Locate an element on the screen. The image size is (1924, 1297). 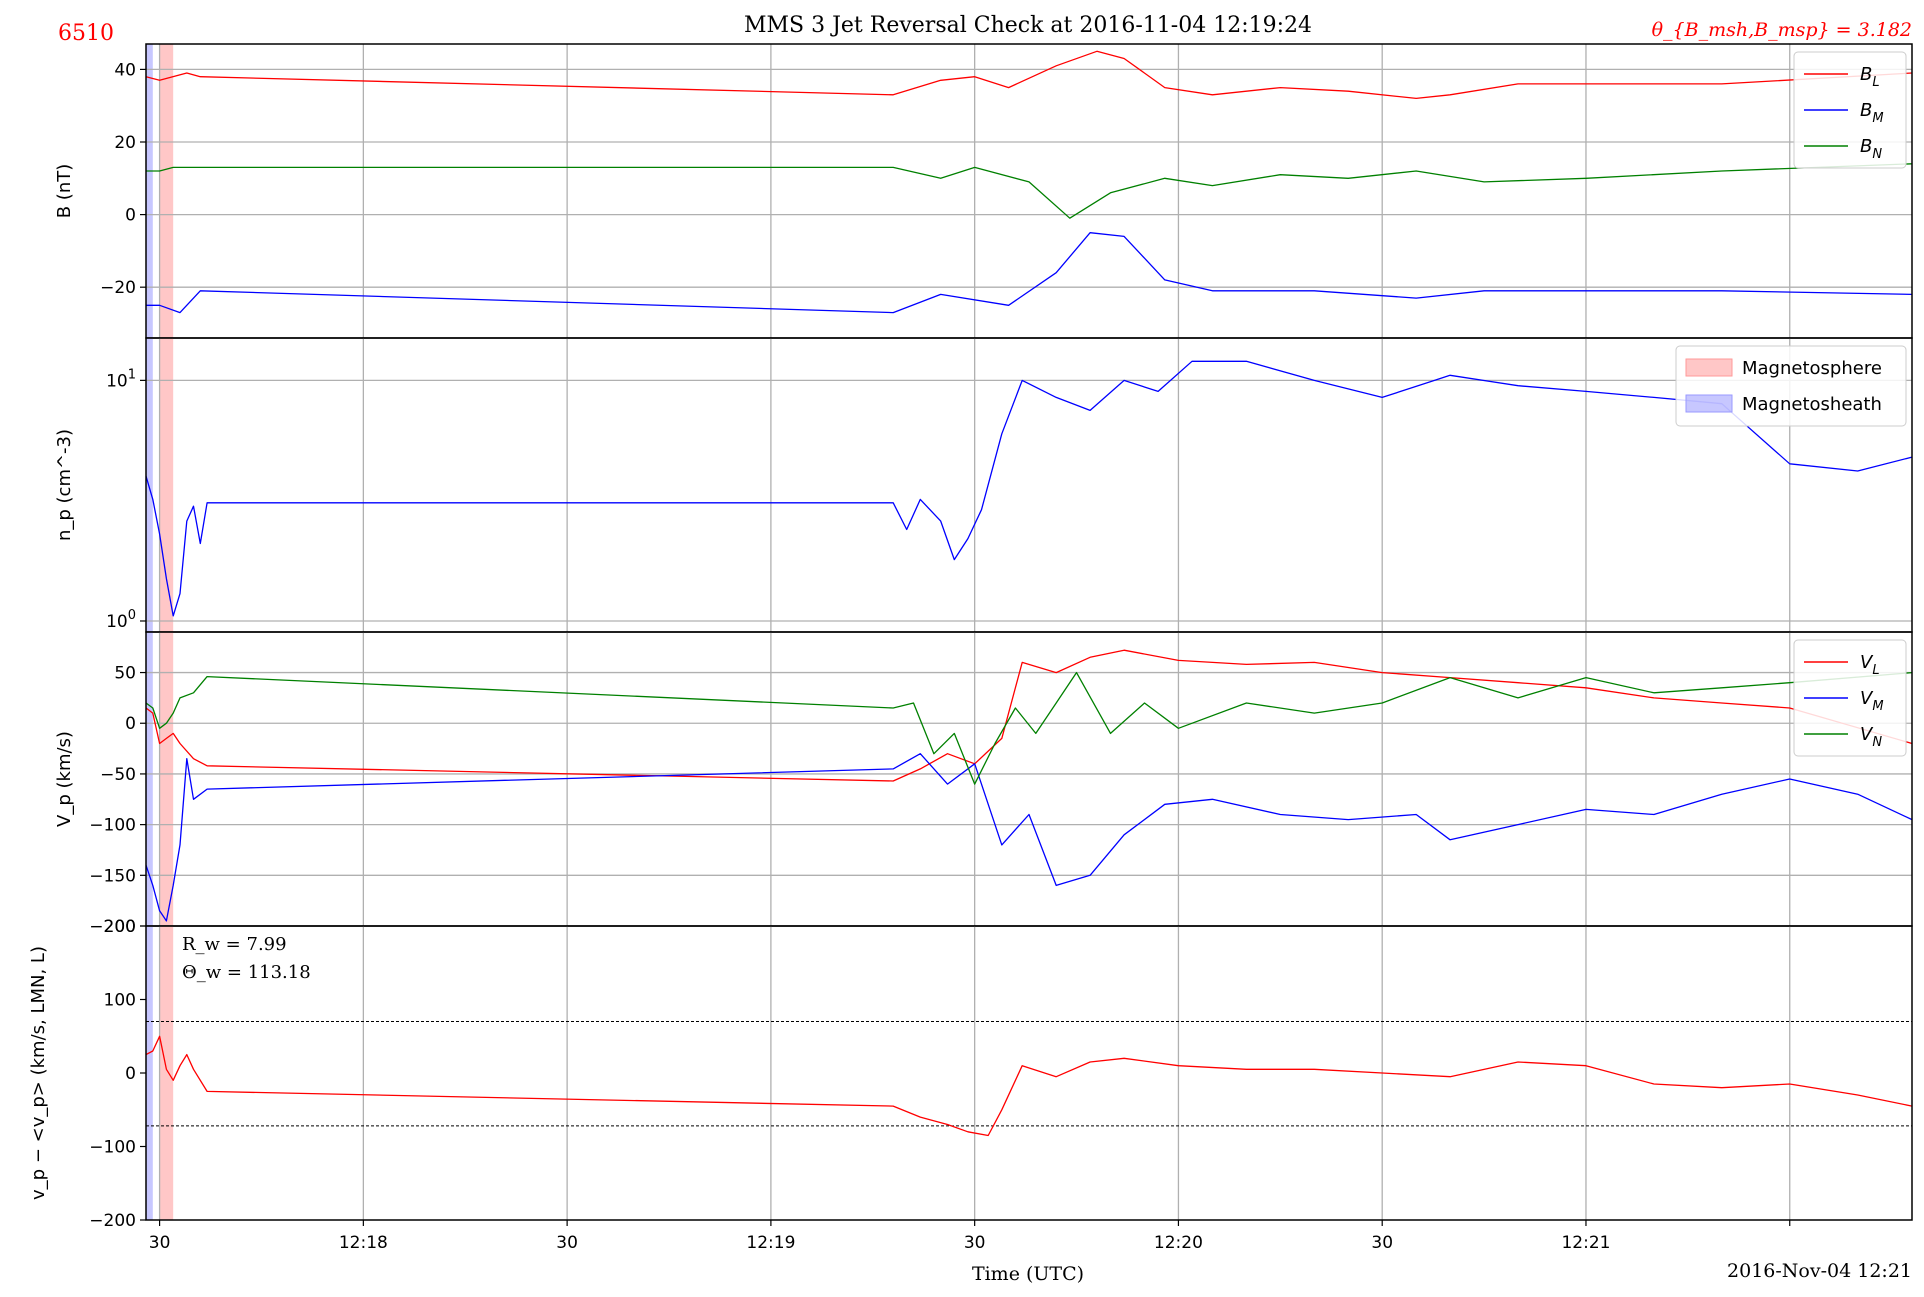
series-line-v-l is located at coordinates (1029, 715).